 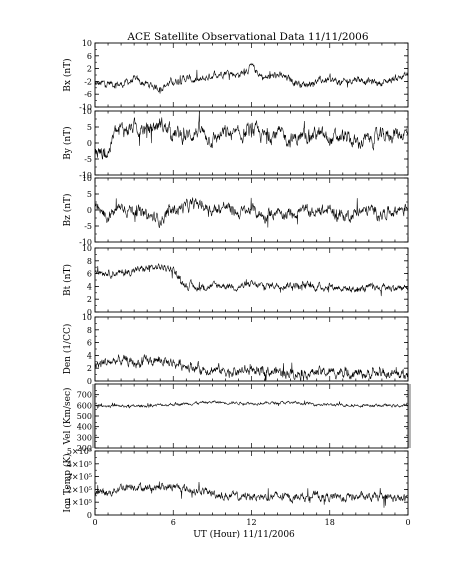 What do you see at coordinates (79, 477) in the screenshot?
I see `y-tick-label: 3×10⁵` at bounding box center [79, 477].